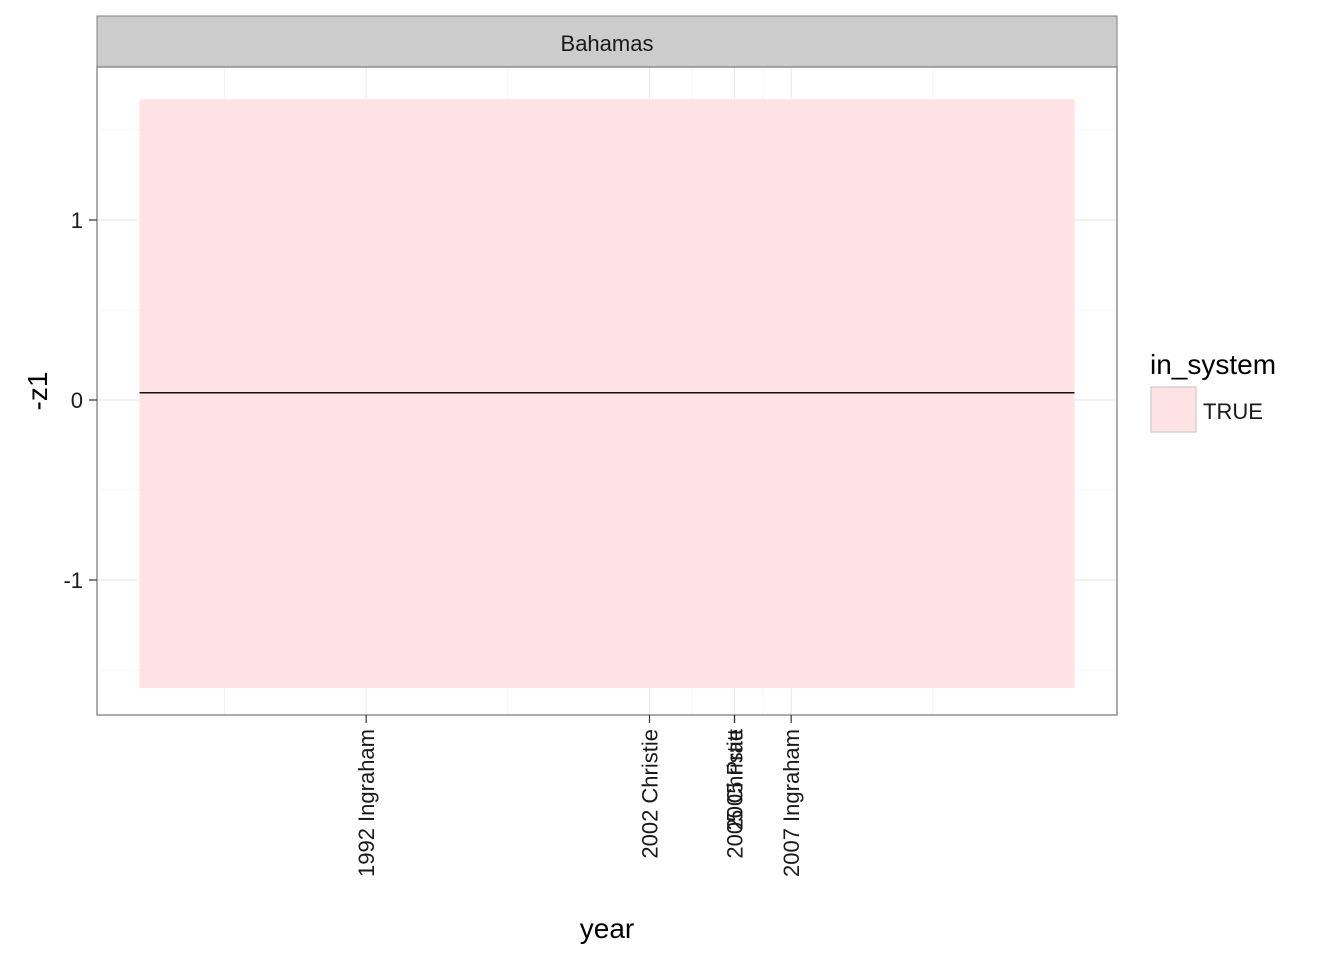 This screenshot has width=1344, height=960. What do you see at coordinates (1173, 409) in the screenshot?
I see `legend-key-true` at bounding box center [1173, 409].